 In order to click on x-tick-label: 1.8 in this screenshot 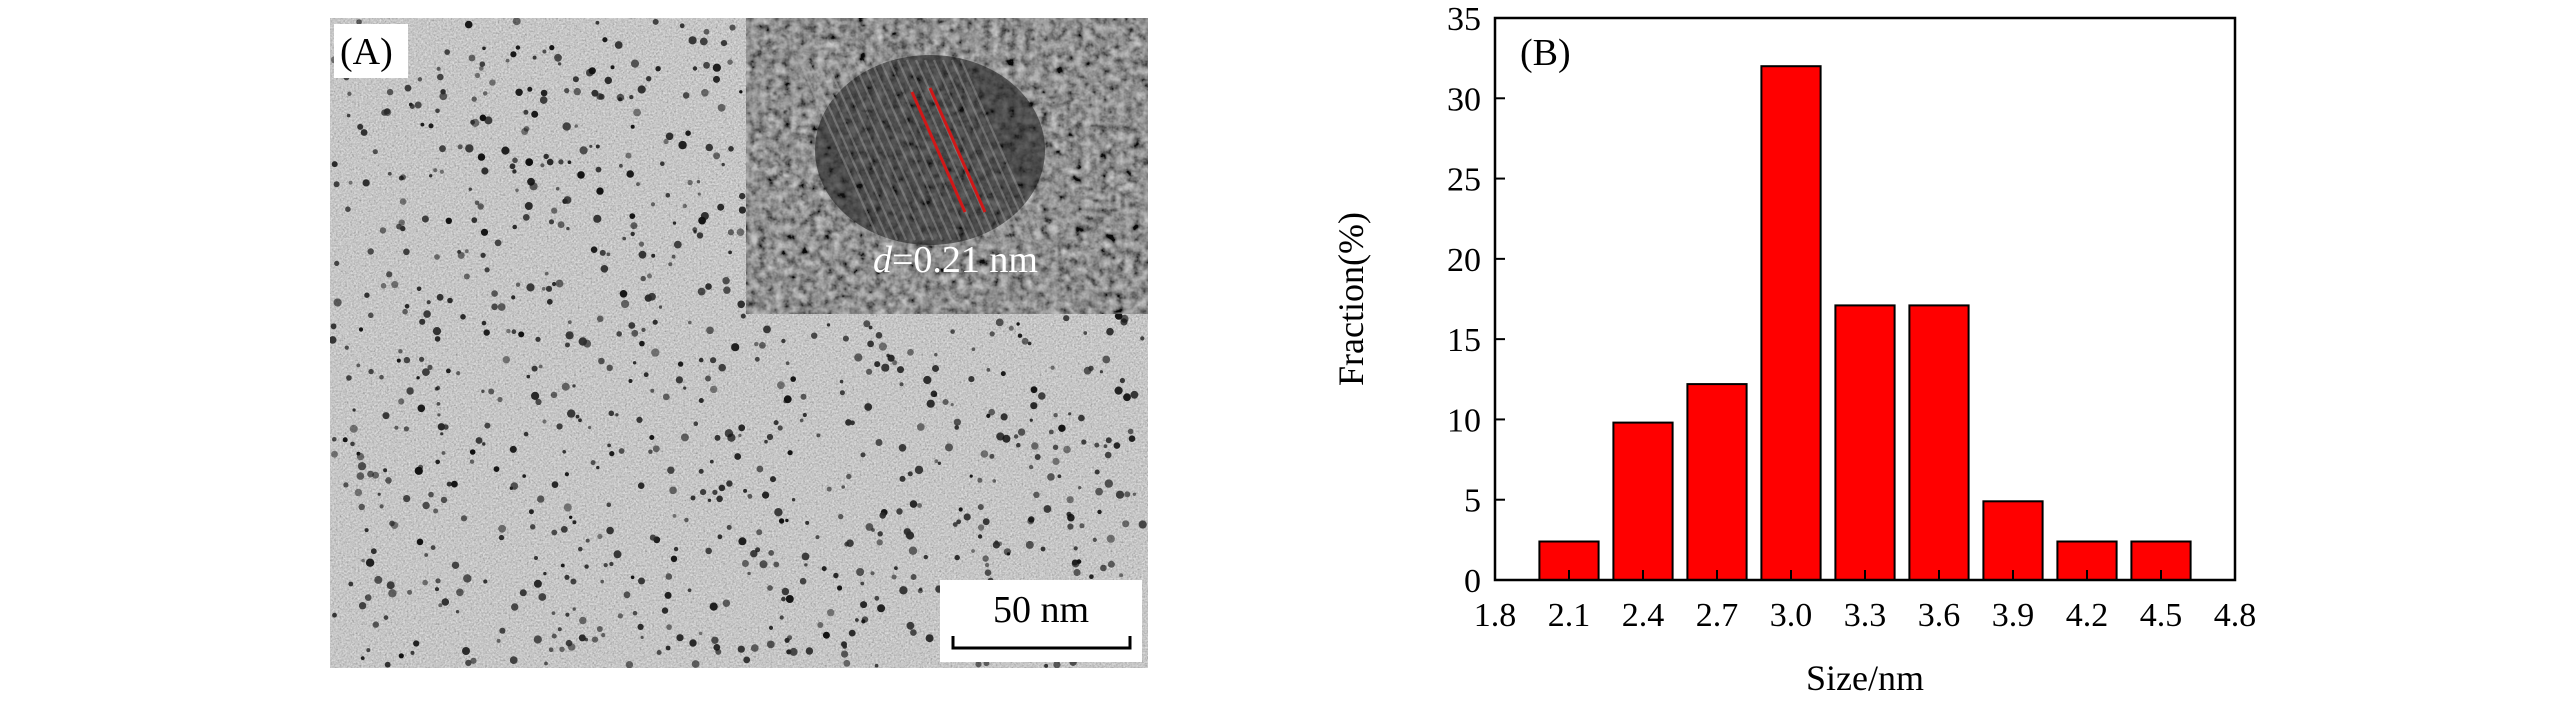, I will do `click(1495, 615)`.